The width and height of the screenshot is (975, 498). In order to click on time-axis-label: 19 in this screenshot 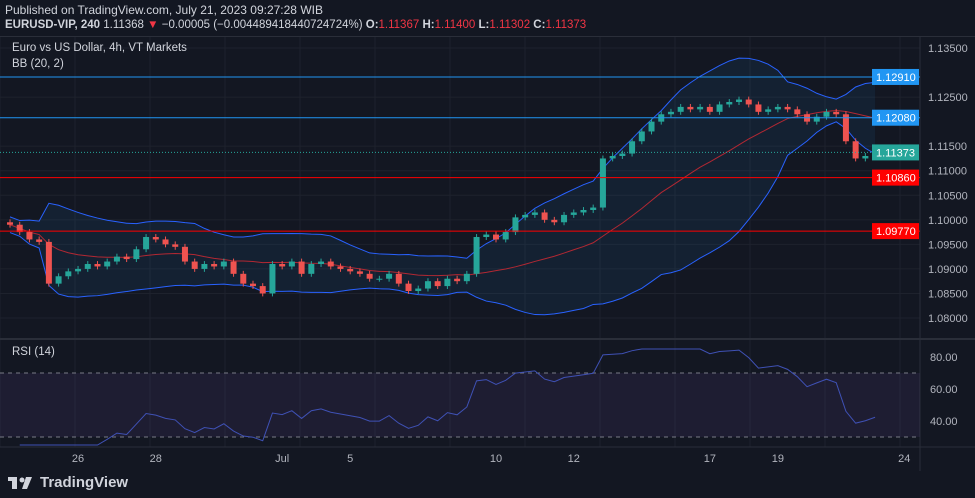, I will do `click(778, 459)`.